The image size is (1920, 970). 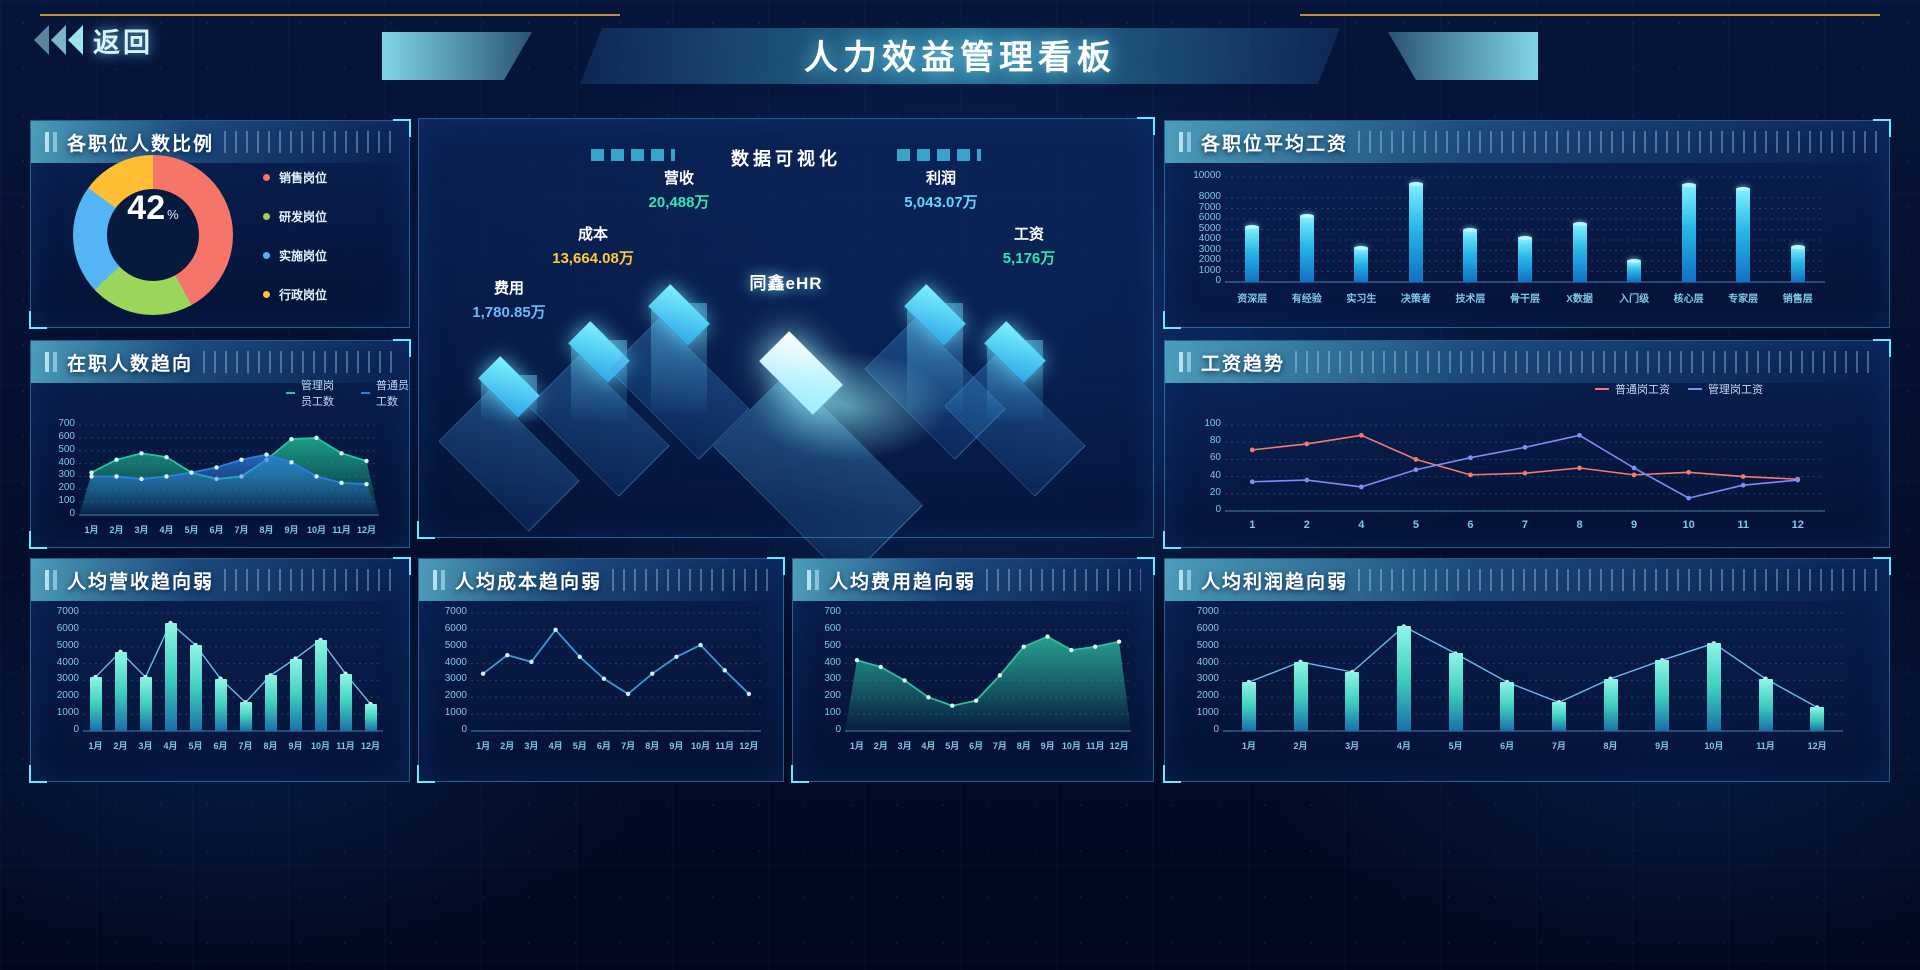 I want to click on legend-item: 管理岗工资, so click(x=1725, y=389).